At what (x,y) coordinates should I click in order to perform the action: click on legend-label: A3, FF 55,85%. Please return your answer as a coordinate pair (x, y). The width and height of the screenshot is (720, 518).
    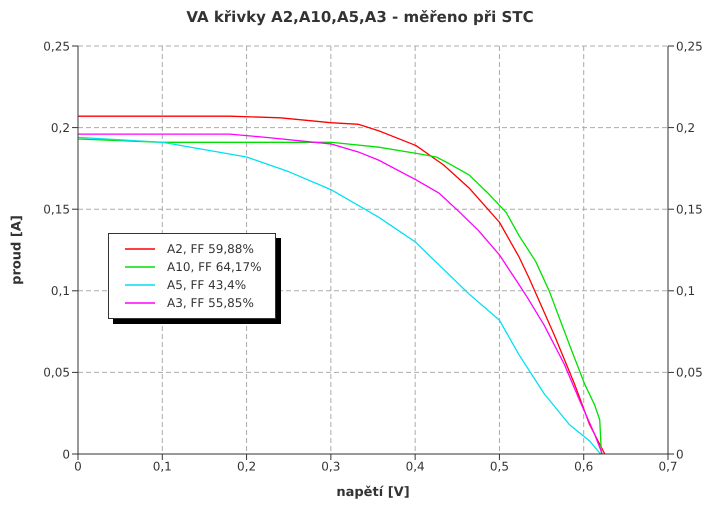
    Looking at the image, I should click on (210, 303).